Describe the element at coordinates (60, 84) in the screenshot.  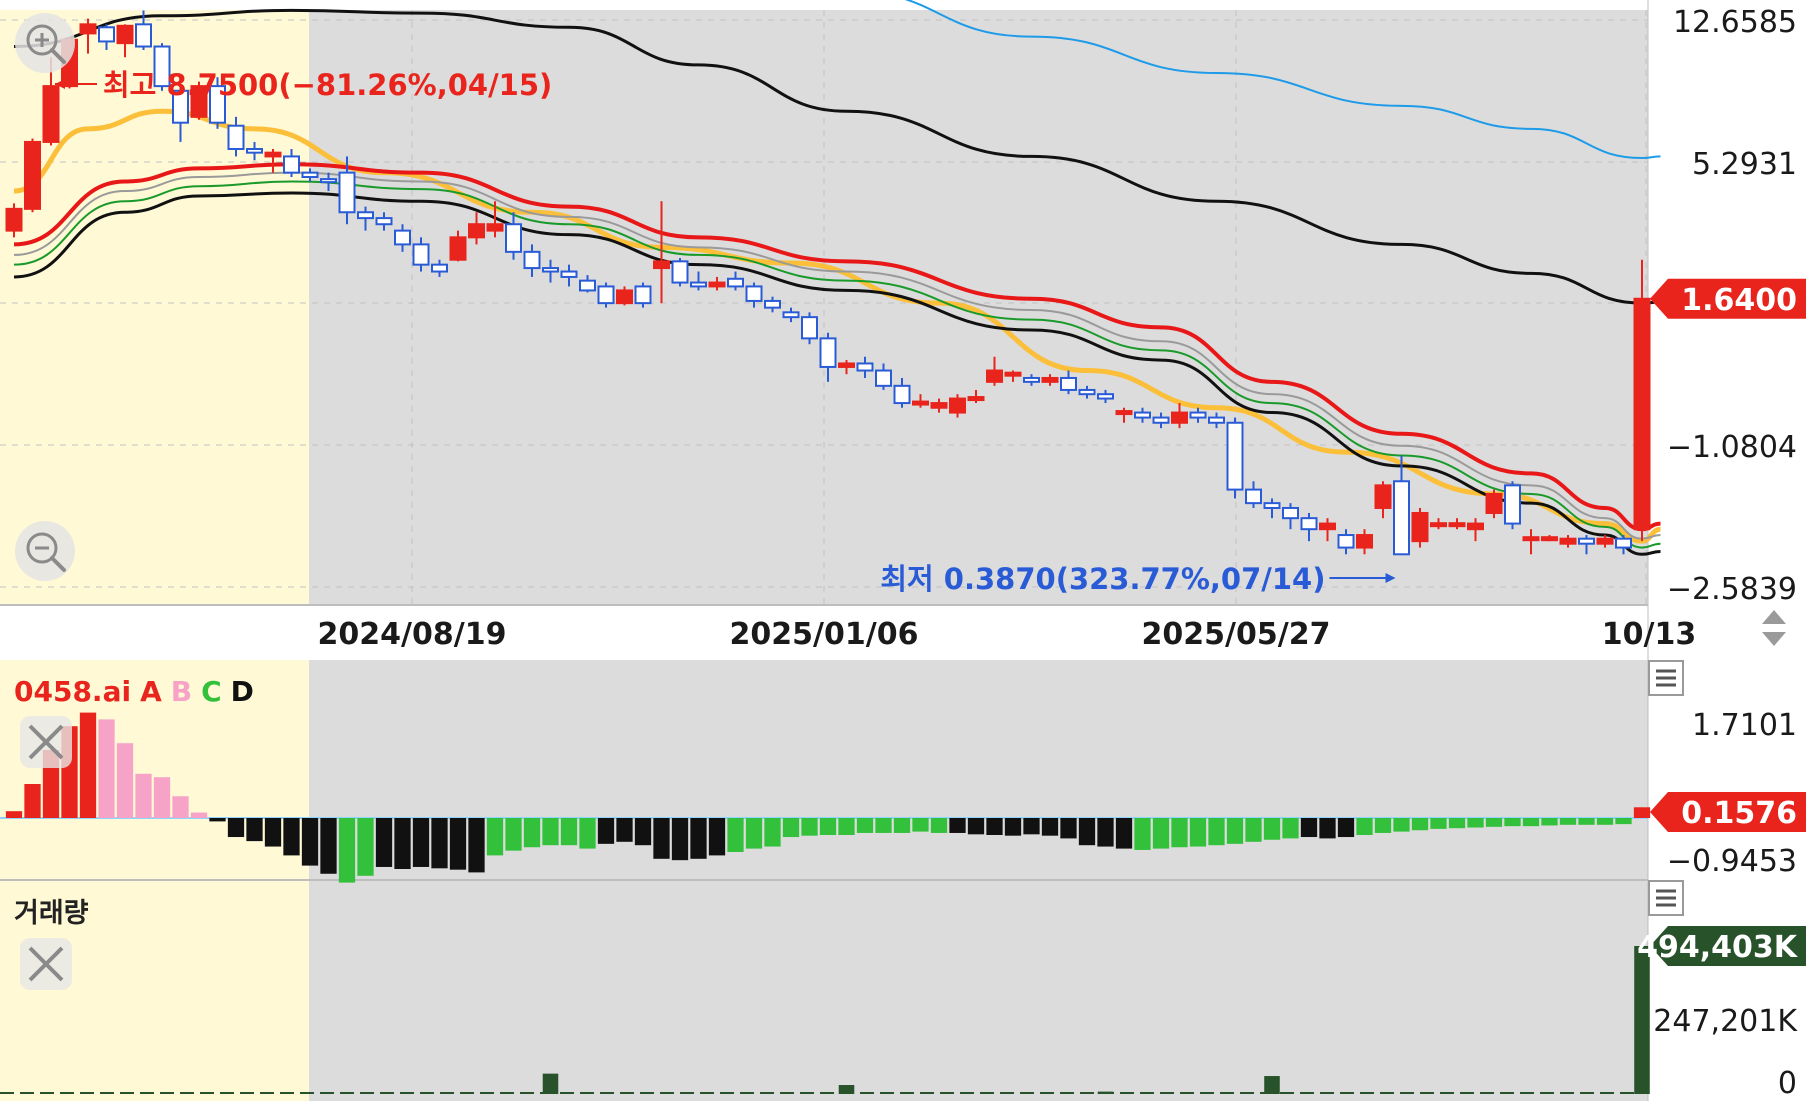
I see `high-annotation-arrowhead` at that location.